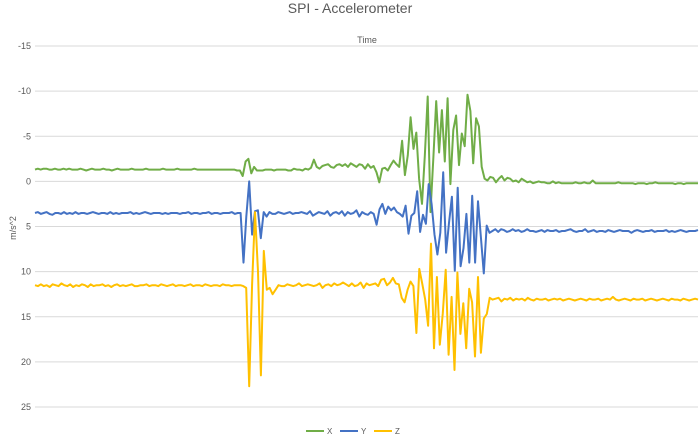 This screenshot has width=700, height=447. What do you see at coordinates (330, 431) in the screenshot?
I see `legend-label-x: X` at bounding box center [330, 431].